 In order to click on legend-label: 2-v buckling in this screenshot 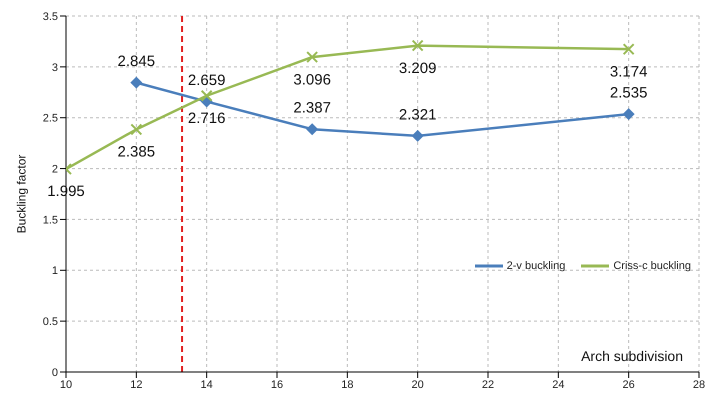, I will do `click(536, 266)`.